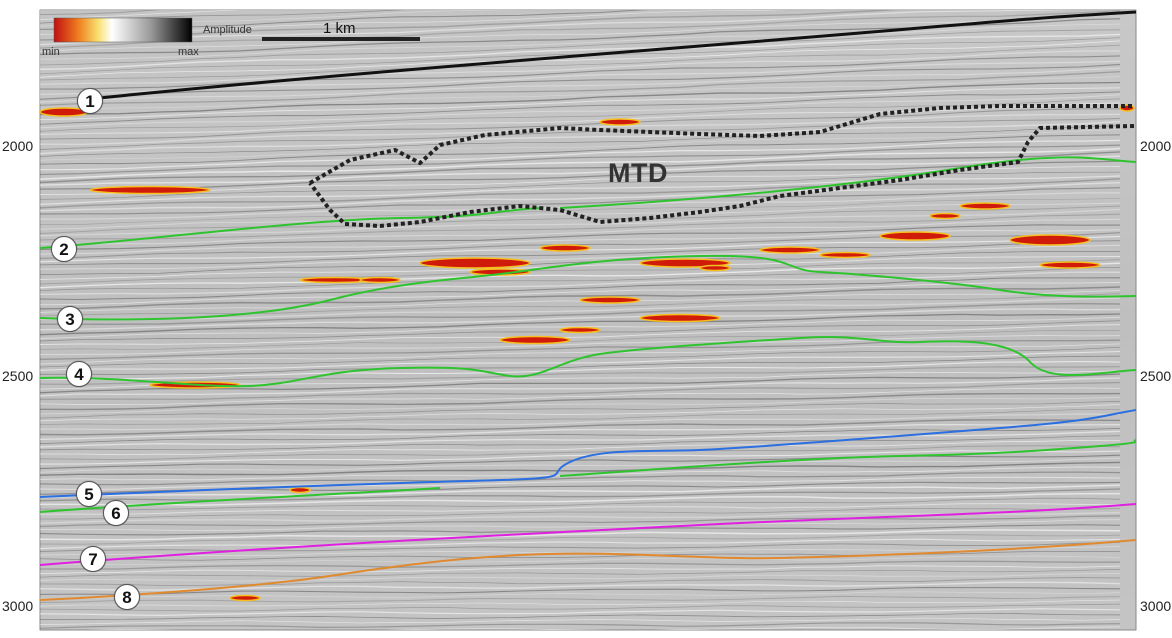  Describe the element at coordinates (127, 597) in the screenshot. I see `horizon-marker-8: 8` at that location.